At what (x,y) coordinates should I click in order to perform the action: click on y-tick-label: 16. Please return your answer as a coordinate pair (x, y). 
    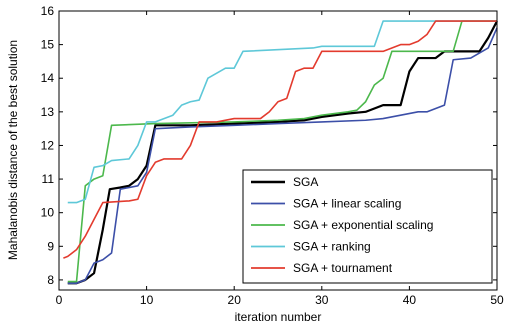
    Looking at the image, I should click on (48, 11).